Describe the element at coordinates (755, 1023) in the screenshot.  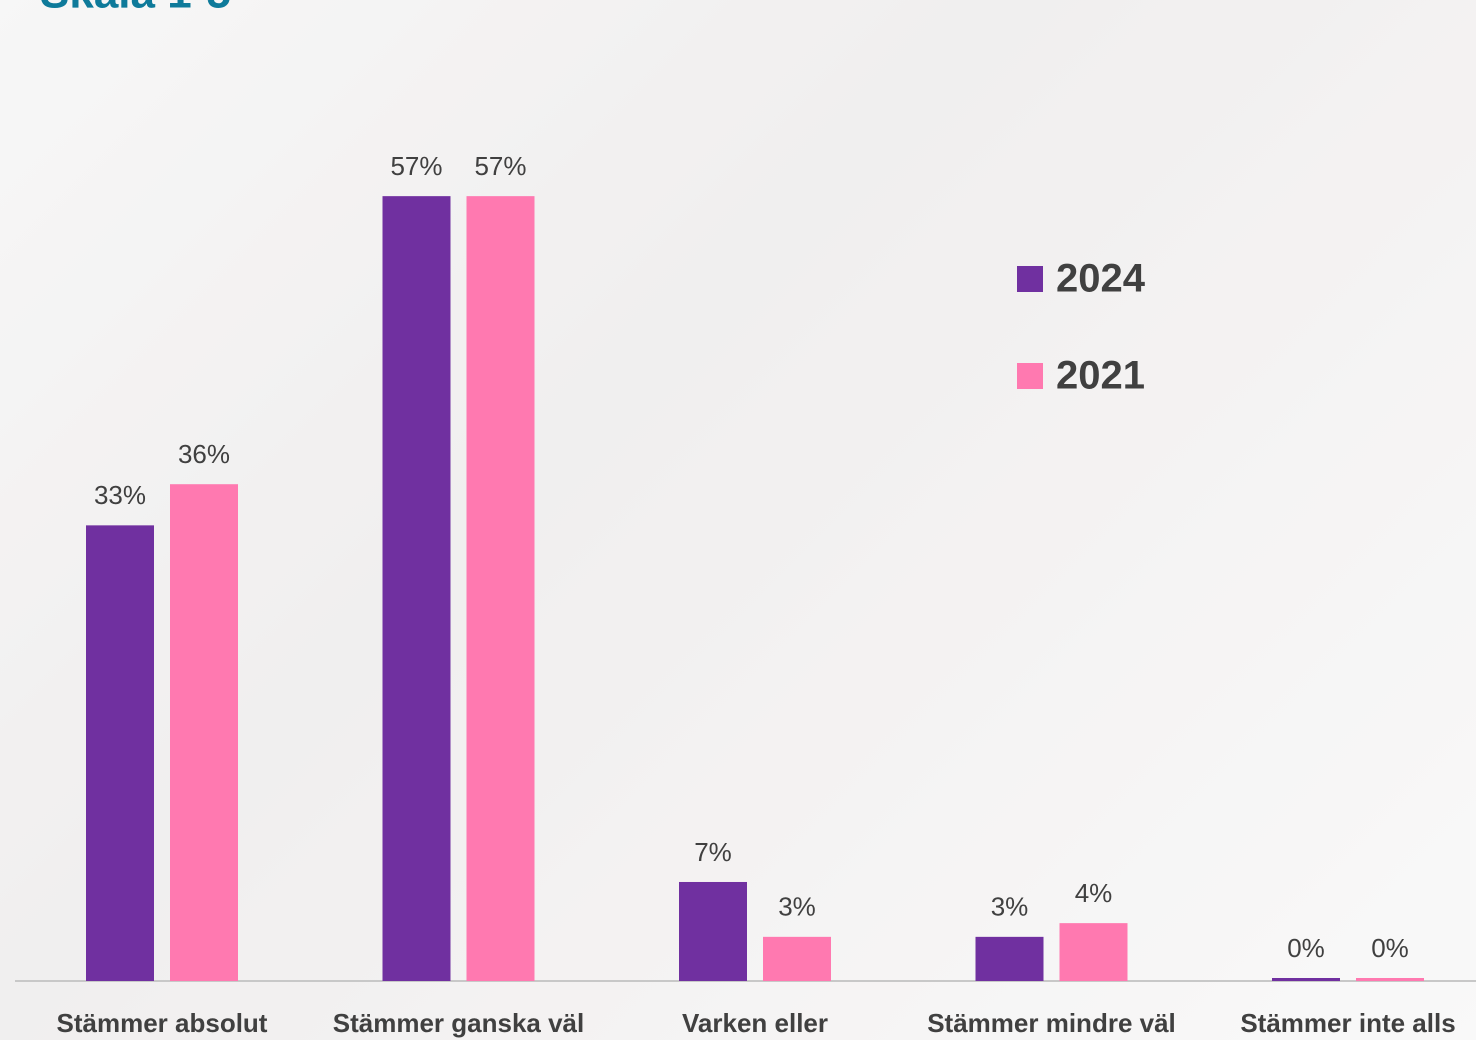
I see `x-tick-label: Varken eller` at that location.